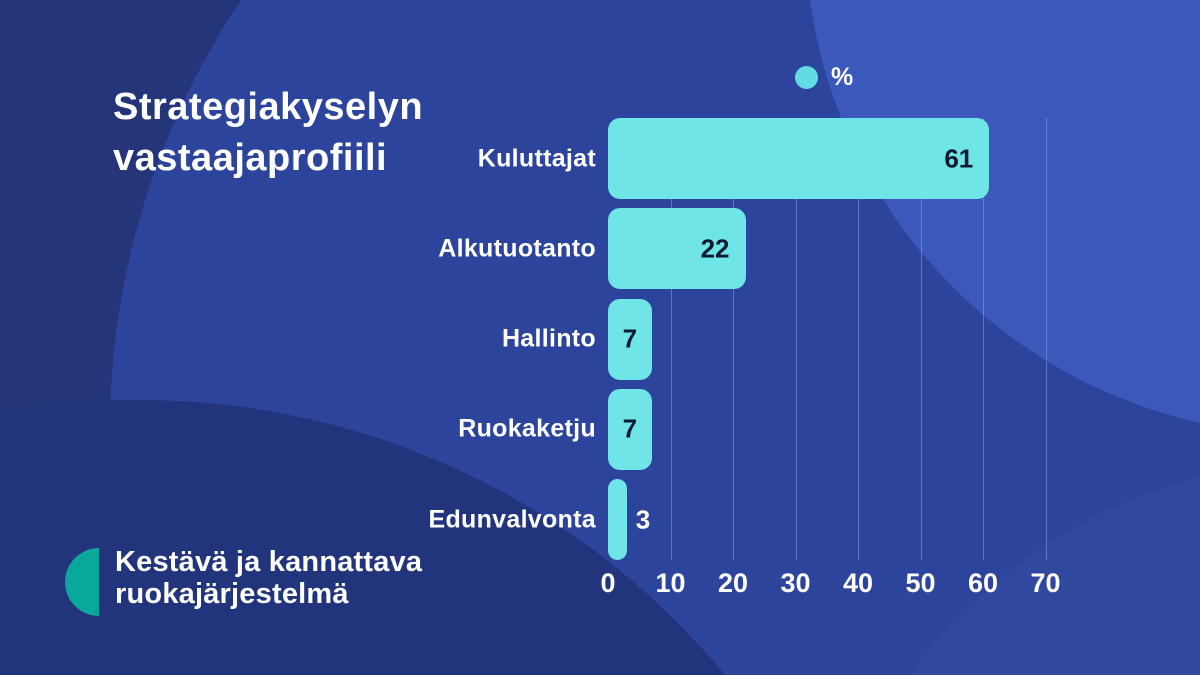 This screenshot has height=675, width=1200. I want to click on bar-value: 61, so click(959, 158).